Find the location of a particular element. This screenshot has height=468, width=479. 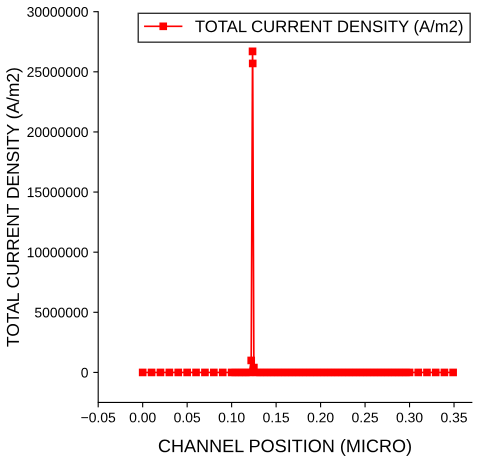

y-tick-label: 30000000 is located at coordinates (57, 12).